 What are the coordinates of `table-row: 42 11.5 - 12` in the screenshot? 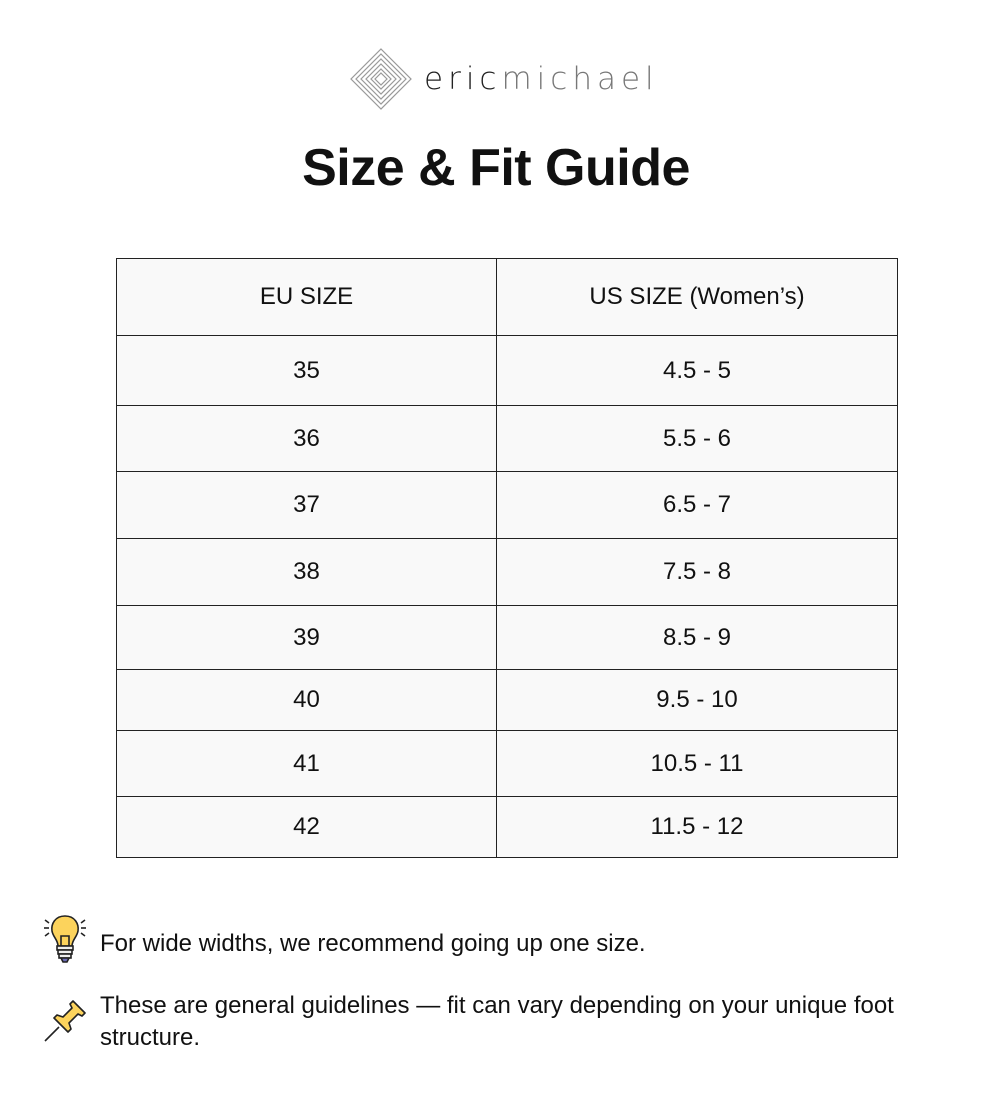 It's located at (507, 827).